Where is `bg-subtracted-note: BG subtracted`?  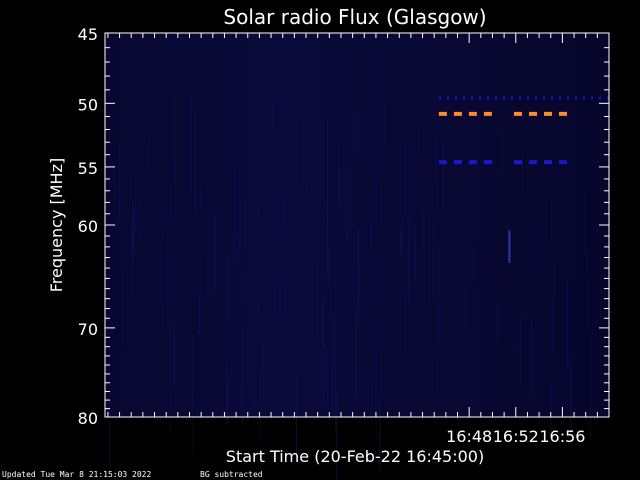 bg-subtracted-note: BG subtracted is located at coordinates (231, 474).